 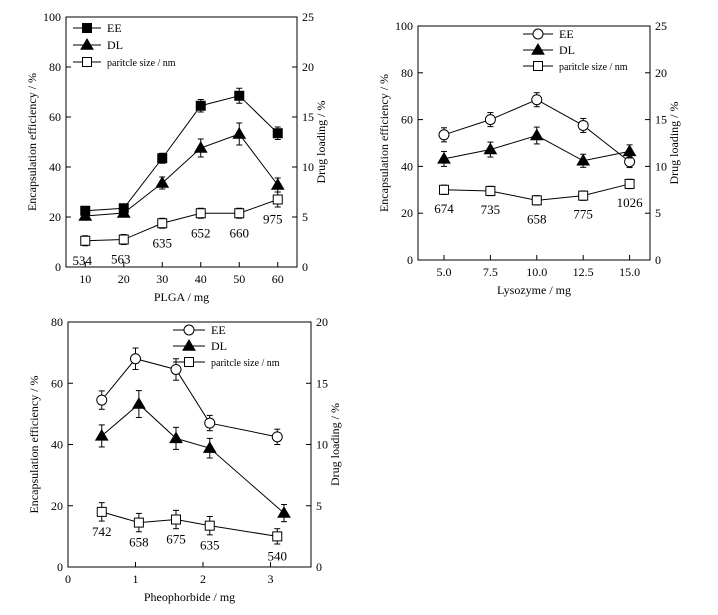 I want to click on size-annotation: 975, so click(x=273, y=219).